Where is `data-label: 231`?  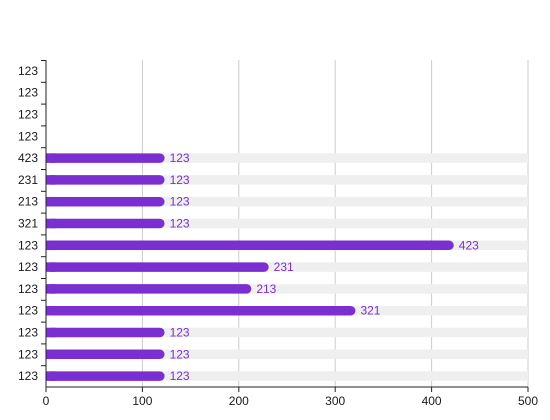
data-label: 231 is located at coordinates (284, 267).